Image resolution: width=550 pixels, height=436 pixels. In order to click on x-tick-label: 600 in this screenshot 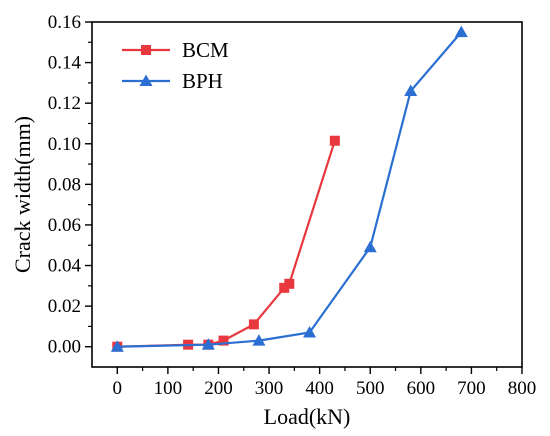, I will do `click(421, 388)`.